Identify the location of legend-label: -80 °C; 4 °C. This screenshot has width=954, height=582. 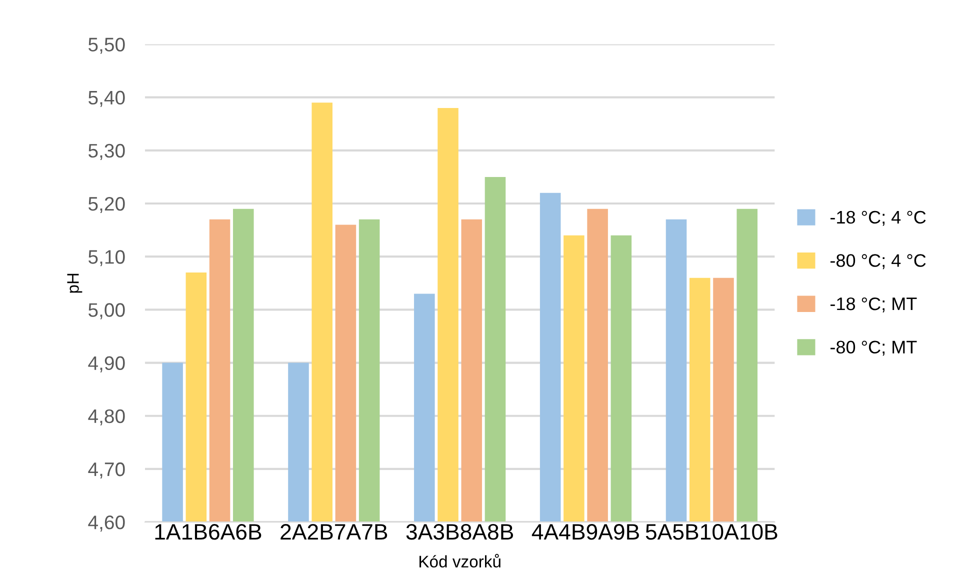
(878, 262).